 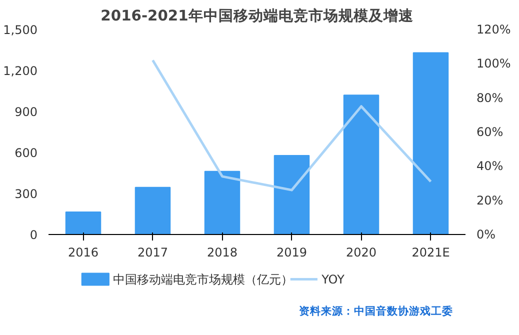 I want to click on y2-tick-label: 20%, so click(x=490, y=200).